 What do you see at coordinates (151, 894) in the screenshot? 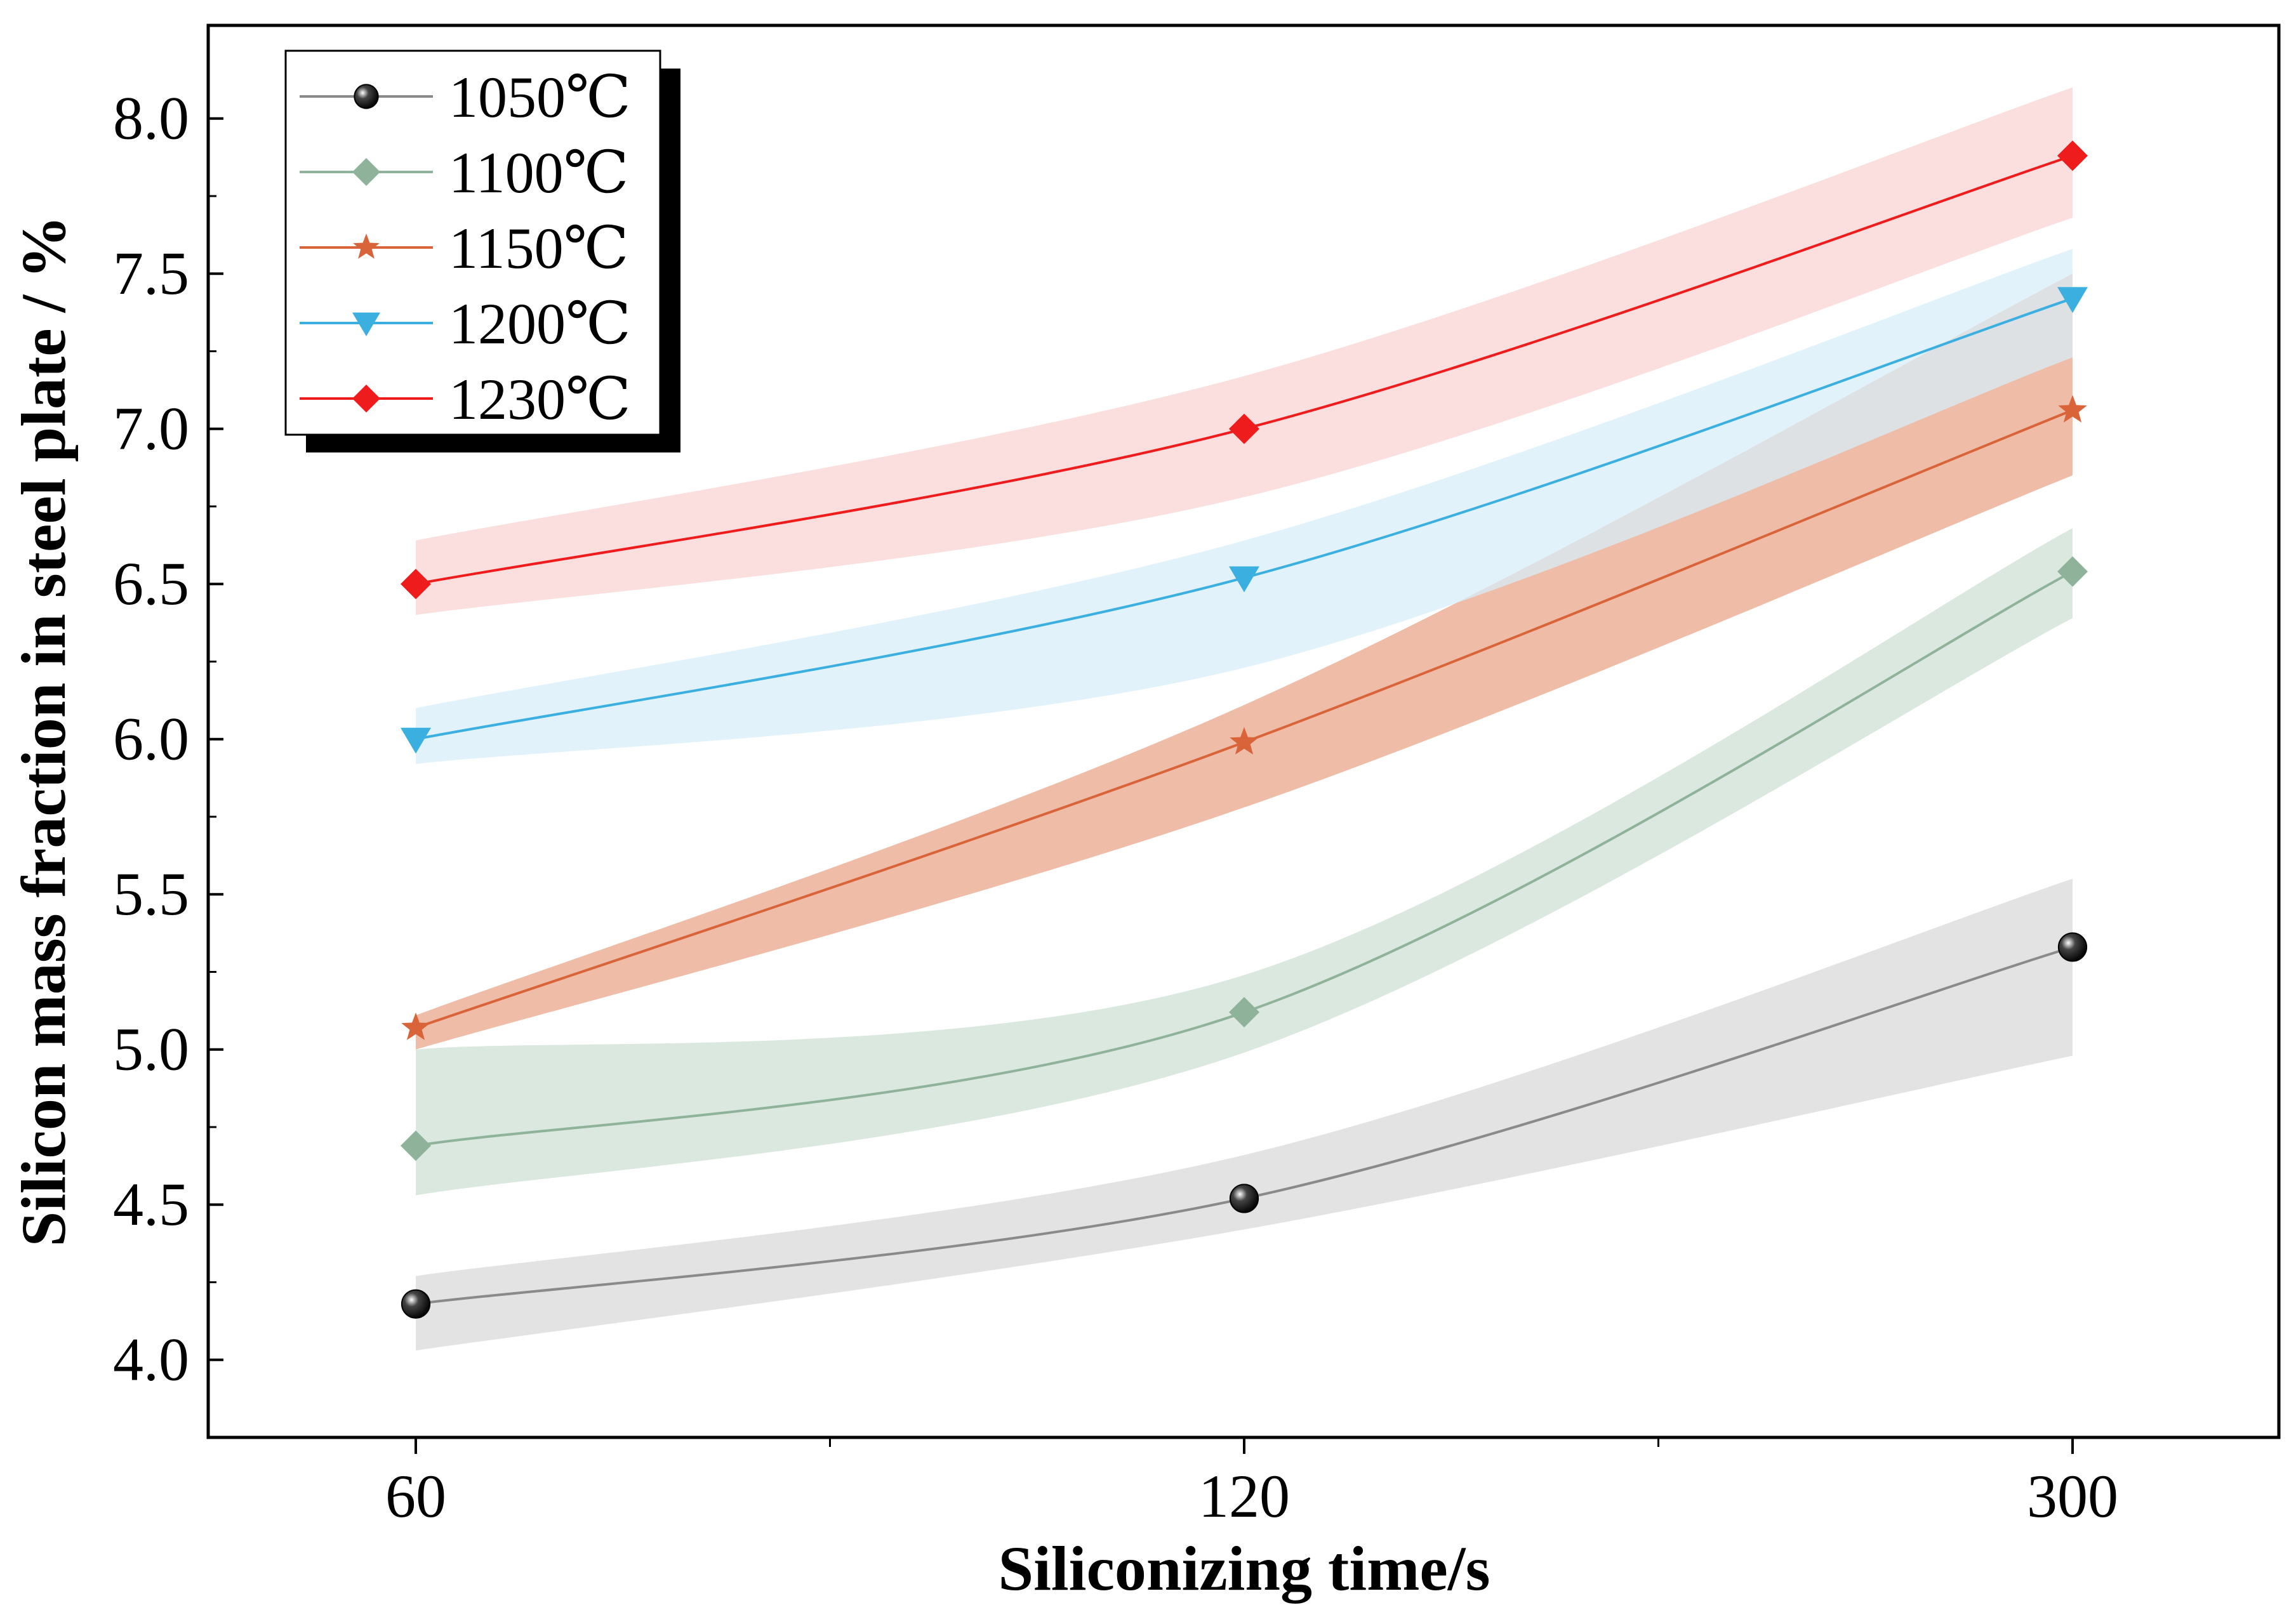
I see `y-tick-label-4: 5.5` at bounding box center [151, 894].